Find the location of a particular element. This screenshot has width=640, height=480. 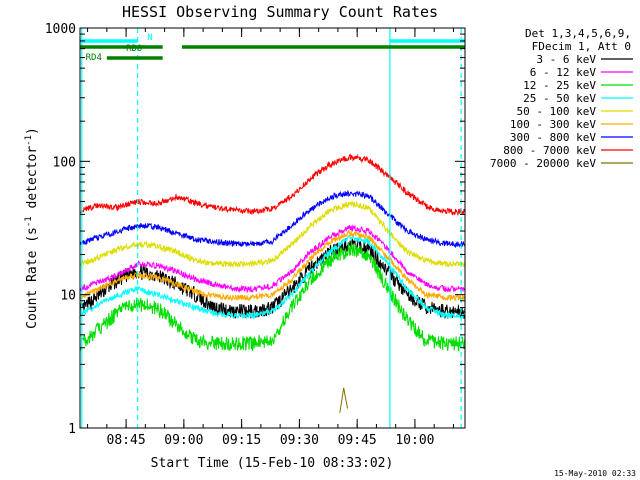

y-axis-label-exp: -1 is located at coordinates (29, 221).